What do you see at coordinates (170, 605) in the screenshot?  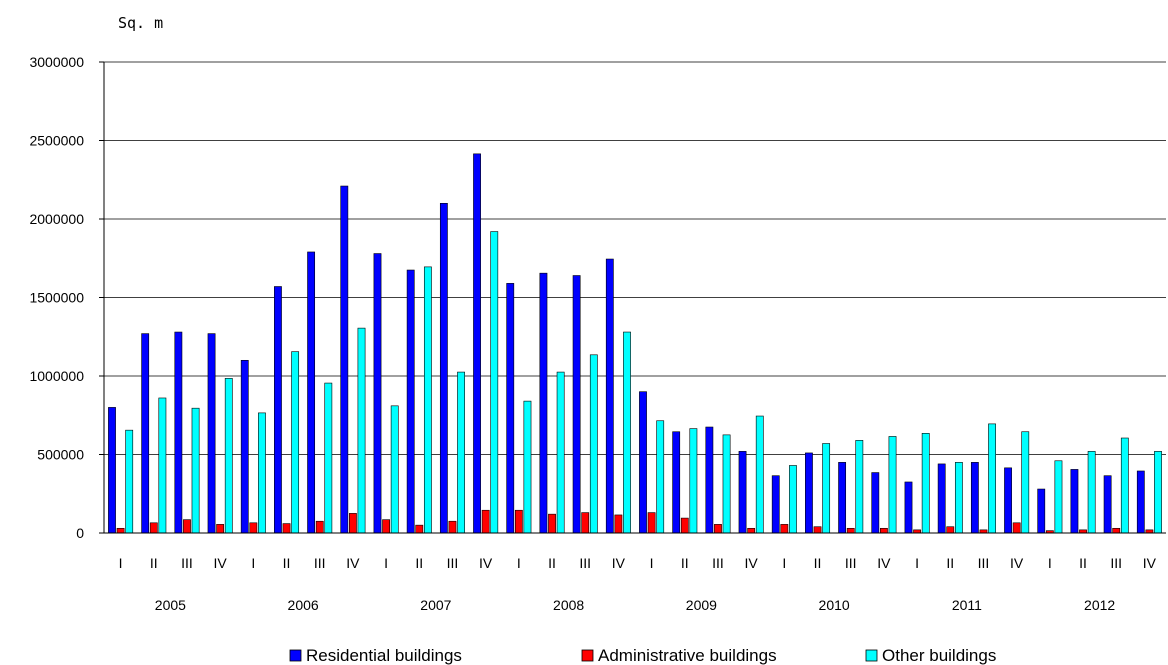 I see `x-tick-label-year: 2005` at bounding box center [170, 605].